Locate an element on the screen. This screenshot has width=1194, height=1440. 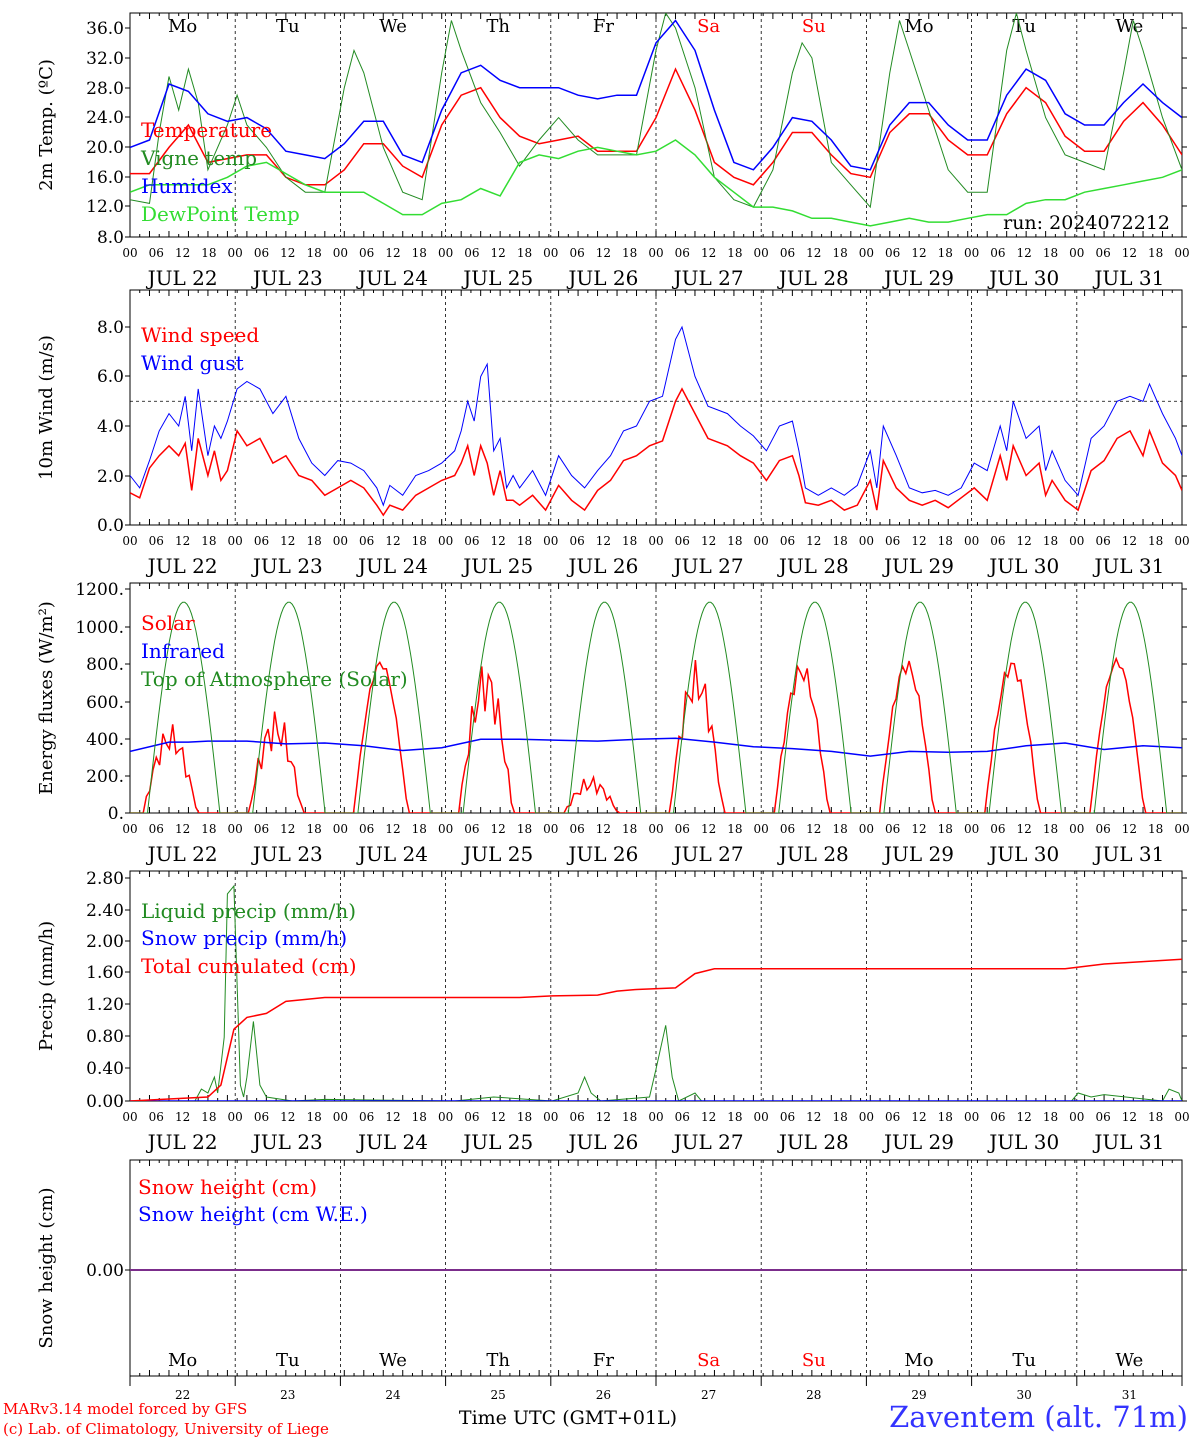
y-tick-label: 20.0 is located at coordinates (105, 148).